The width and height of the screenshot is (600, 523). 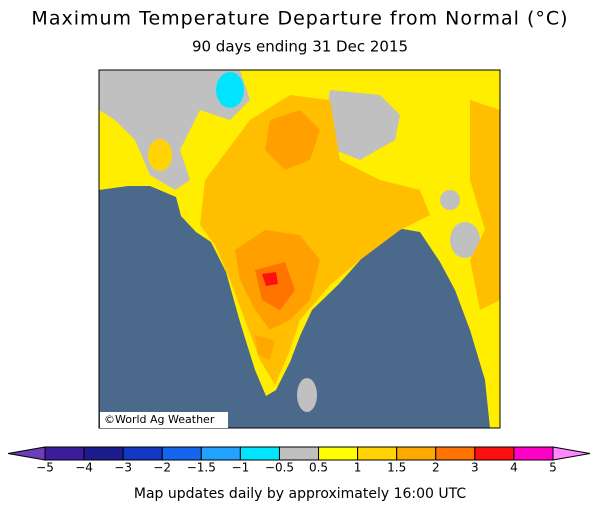 I want to click on legend-label: −3, so click(x=123, y=468).